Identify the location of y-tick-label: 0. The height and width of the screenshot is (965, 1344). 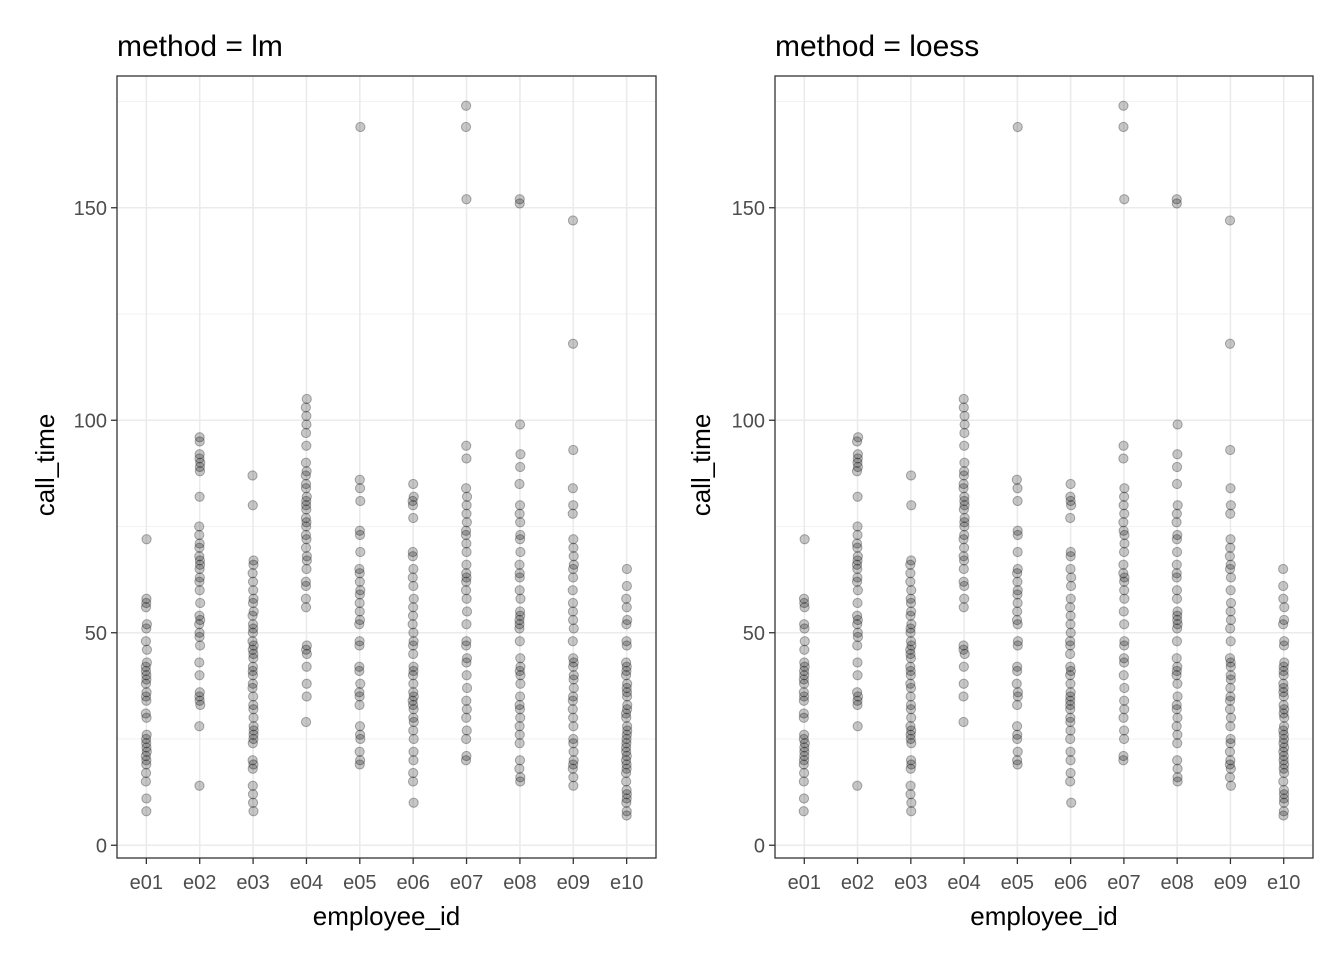
(759, 846).